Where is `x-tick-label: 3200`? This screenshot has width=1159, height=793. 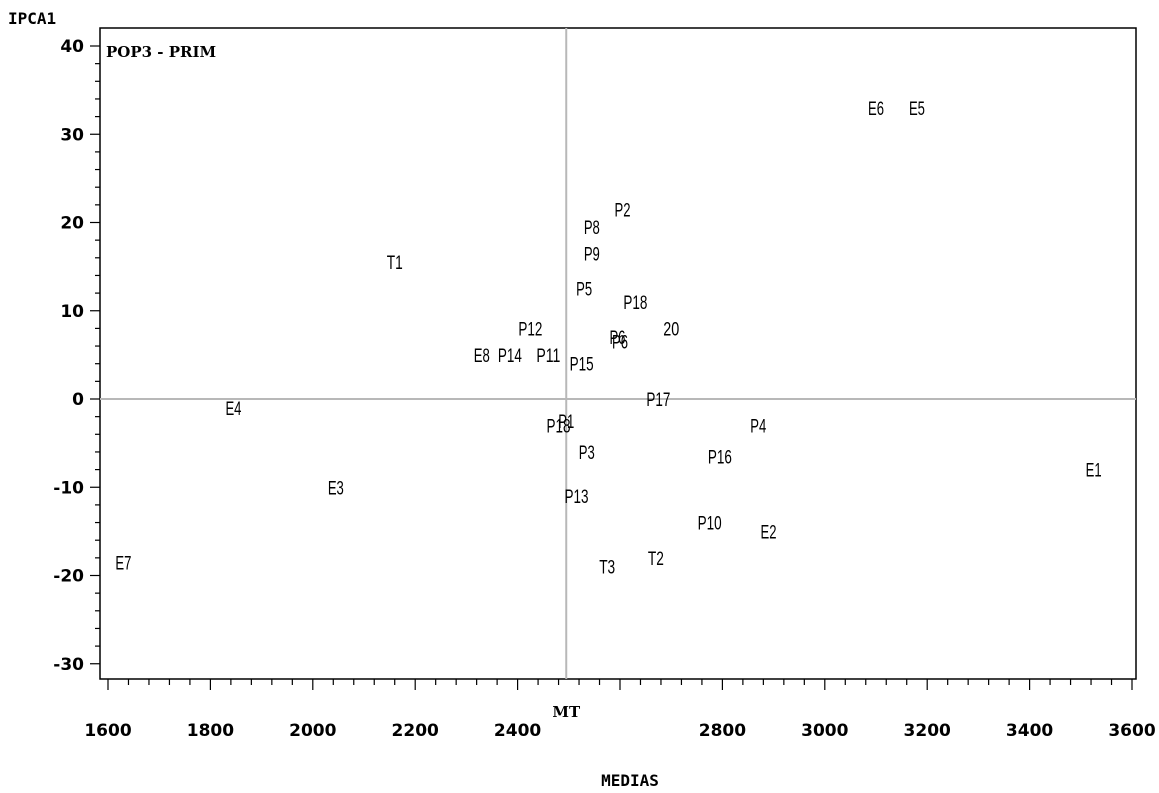 x-tick-label: 3200 is located at coordinates (927, 731).